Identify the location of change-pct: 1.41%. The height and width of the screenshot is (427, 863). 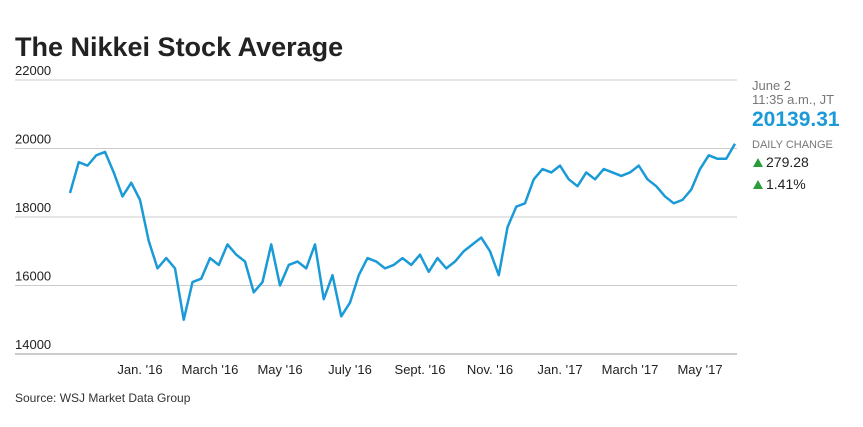
(786, 184).